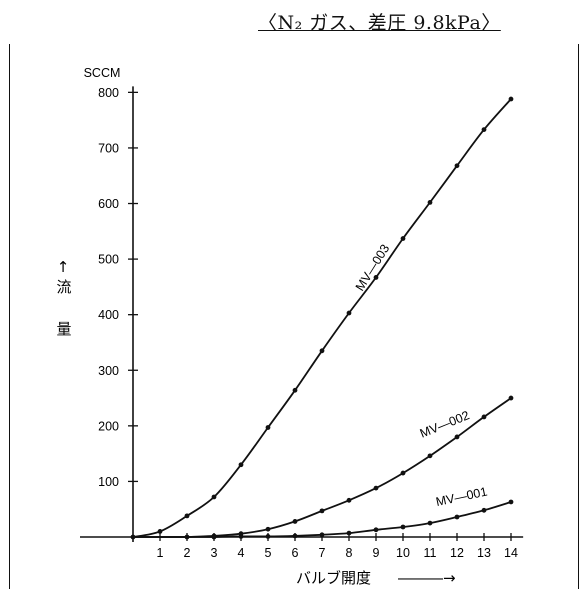  Describe the element at coordinates (108, 260) in the screenshot. I see `y-tick-label: 500` at that location.